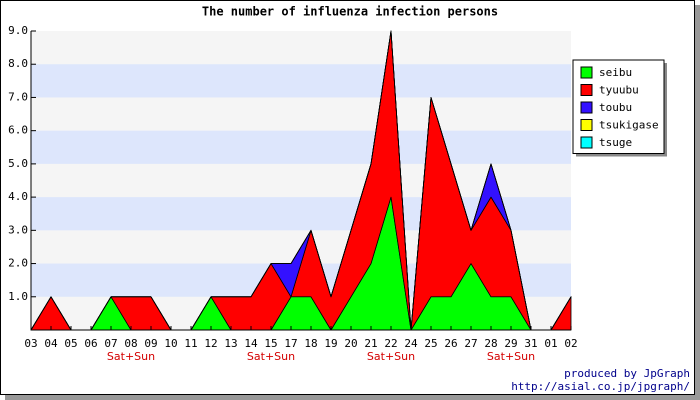 The height and width of the screenshot is (400, 700). Describe the element at coordinates (530, 343) in the screenshot. I see `x-tick-label: 31` at that location.